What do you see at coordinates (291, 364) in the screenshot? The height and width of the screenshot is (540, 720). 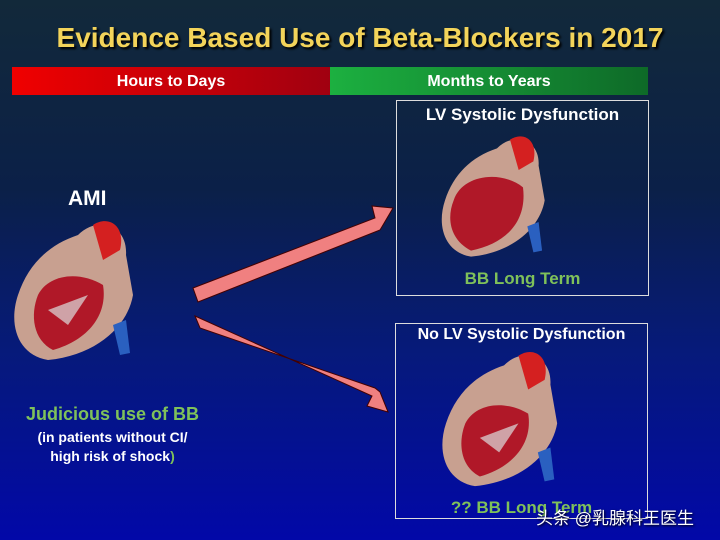 I see `arrow-to-no-lv-dysfunction` at bounding box center [291, 364].